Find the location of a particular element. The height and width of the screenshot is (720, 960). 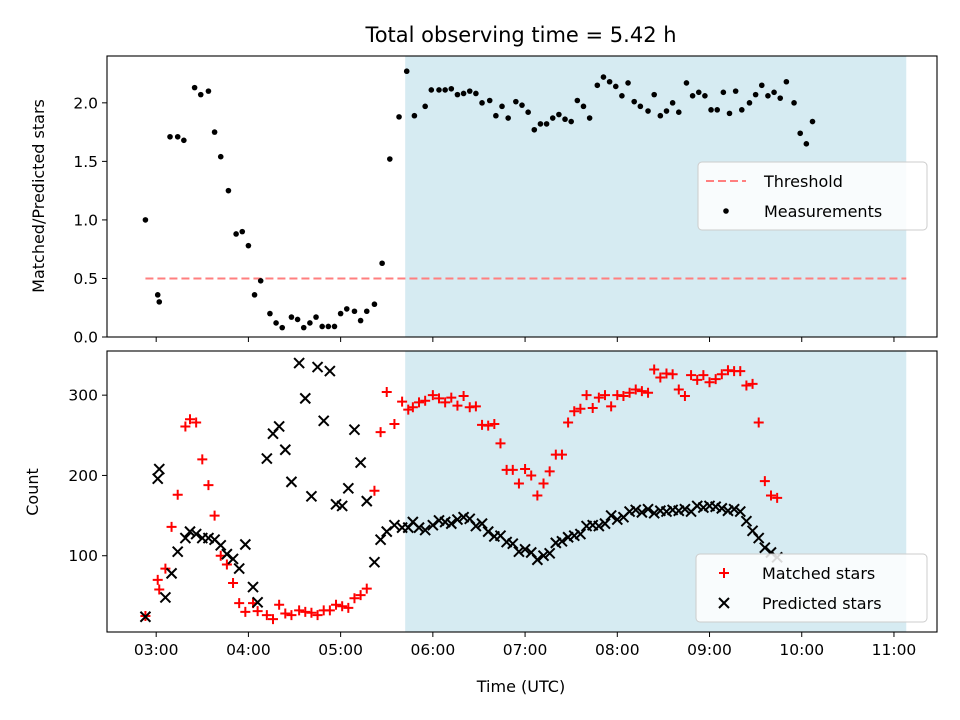

x-tick-label: 07:00 is located at coordinates (525, 650).